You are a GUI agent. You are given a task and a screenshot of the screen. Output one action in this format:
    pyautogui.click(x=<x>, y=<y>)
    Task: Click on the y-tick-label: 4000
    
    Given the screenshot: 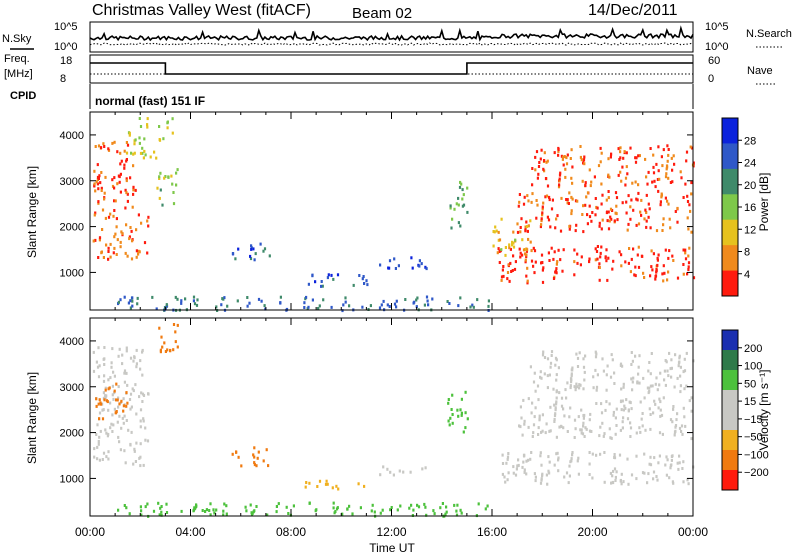 What is the action you would take?
    pyautogui.click(x=72, y=136)
    